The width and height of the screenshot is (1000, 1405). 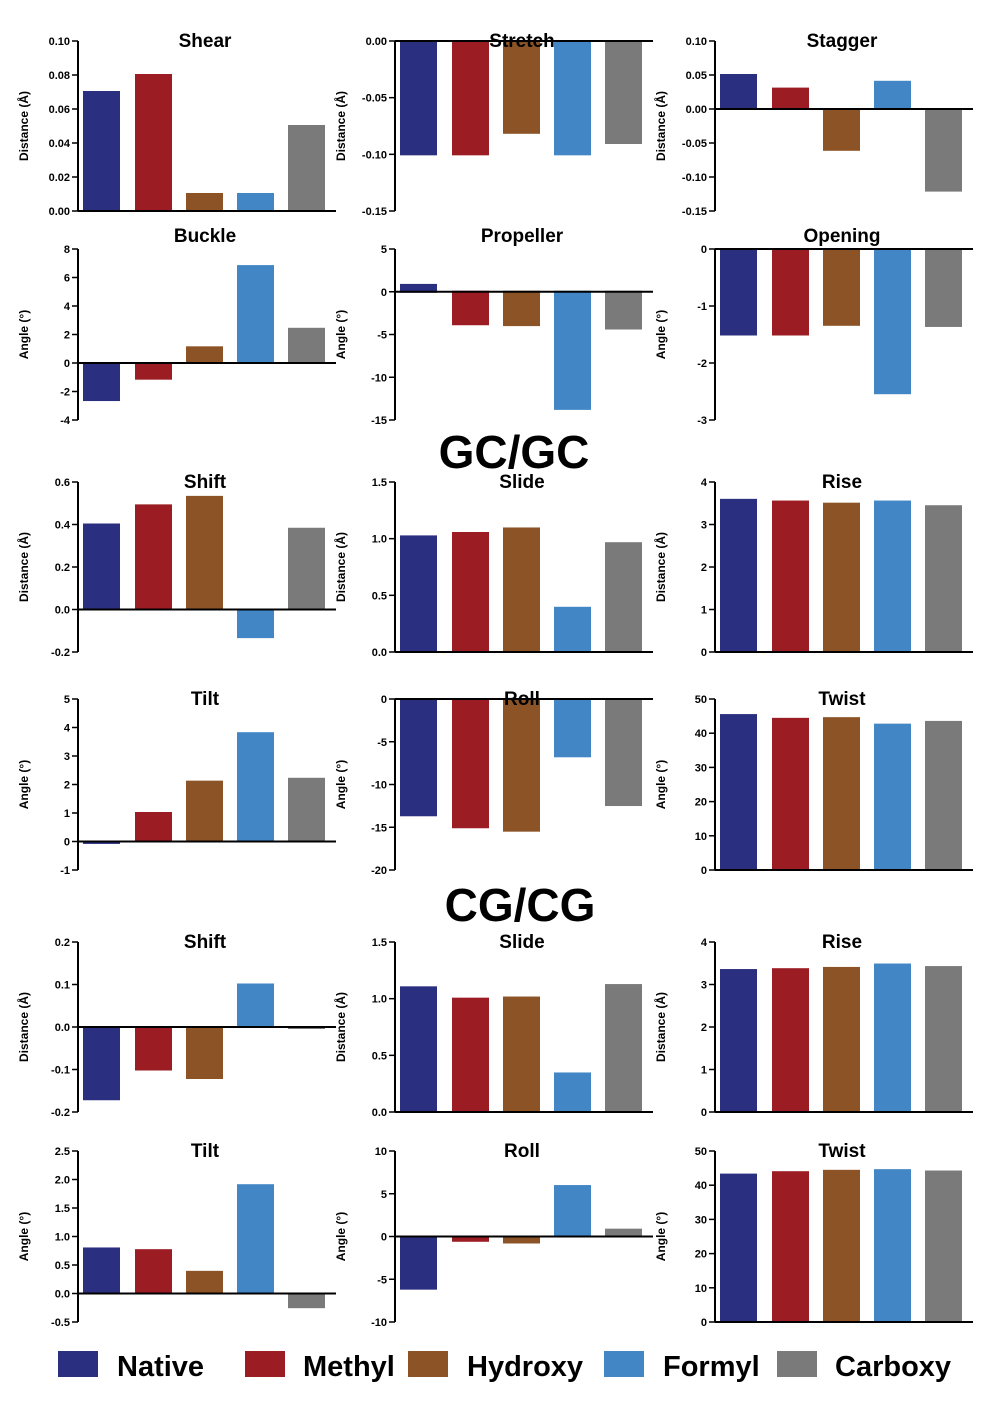 What do you see at coordinates (696, 42) in the screenshot?
I see `y-tick-label: 0.10` at bounding box center [696, 42].